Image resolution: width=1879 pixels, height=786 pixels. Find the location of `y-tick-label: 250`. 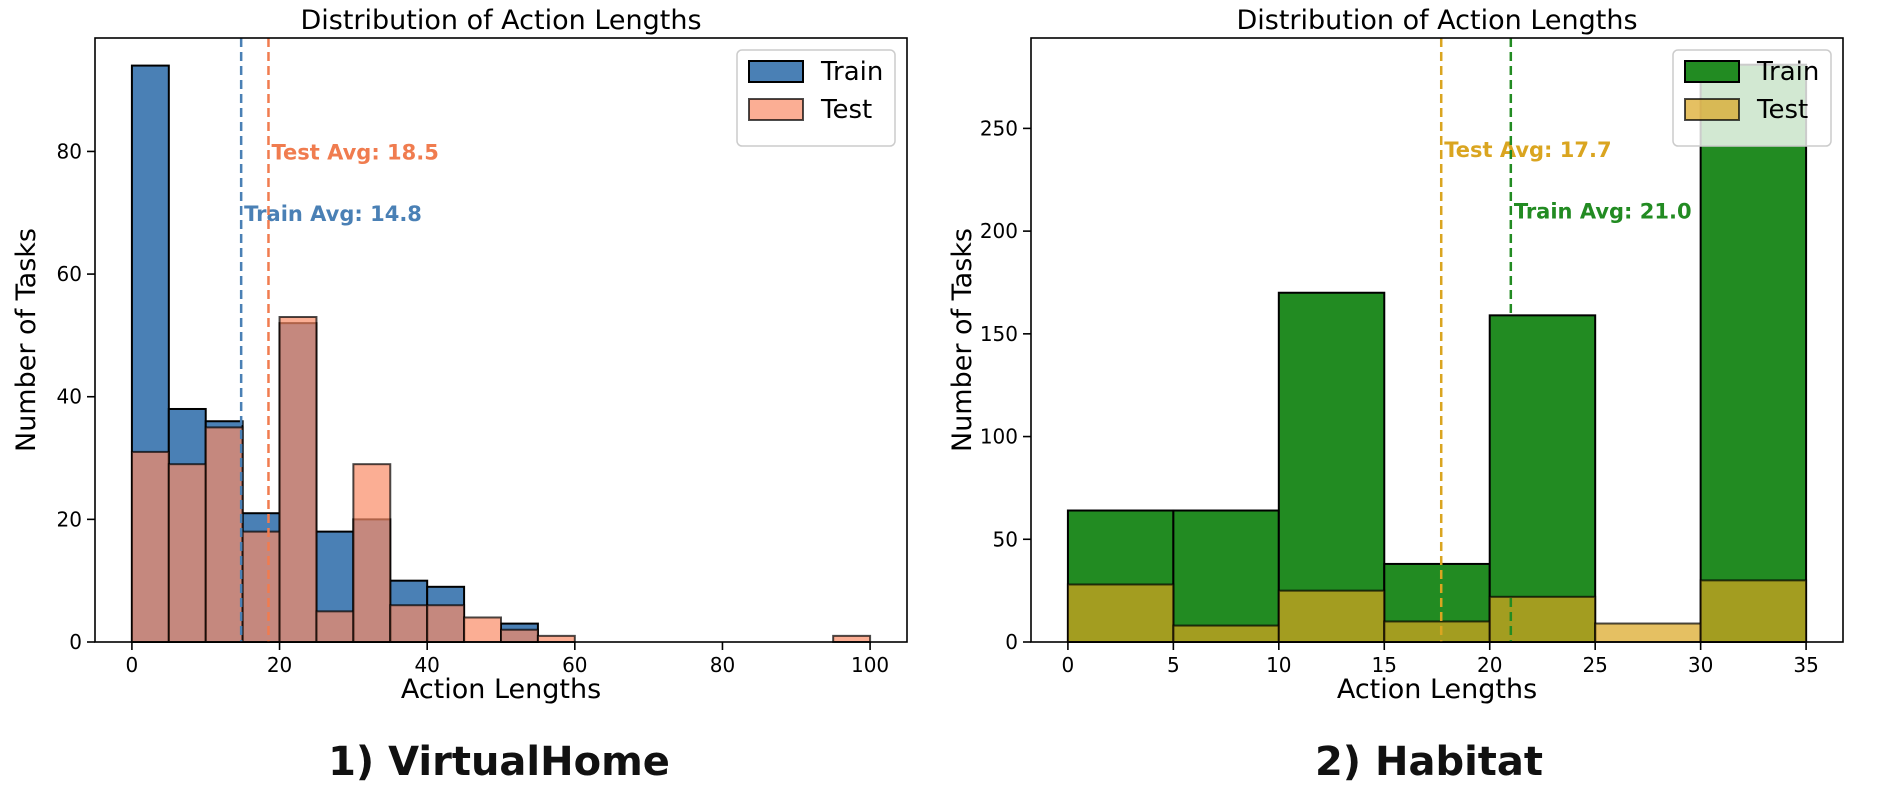

y-tick-label: 250 is located at coordinates (999, 128).